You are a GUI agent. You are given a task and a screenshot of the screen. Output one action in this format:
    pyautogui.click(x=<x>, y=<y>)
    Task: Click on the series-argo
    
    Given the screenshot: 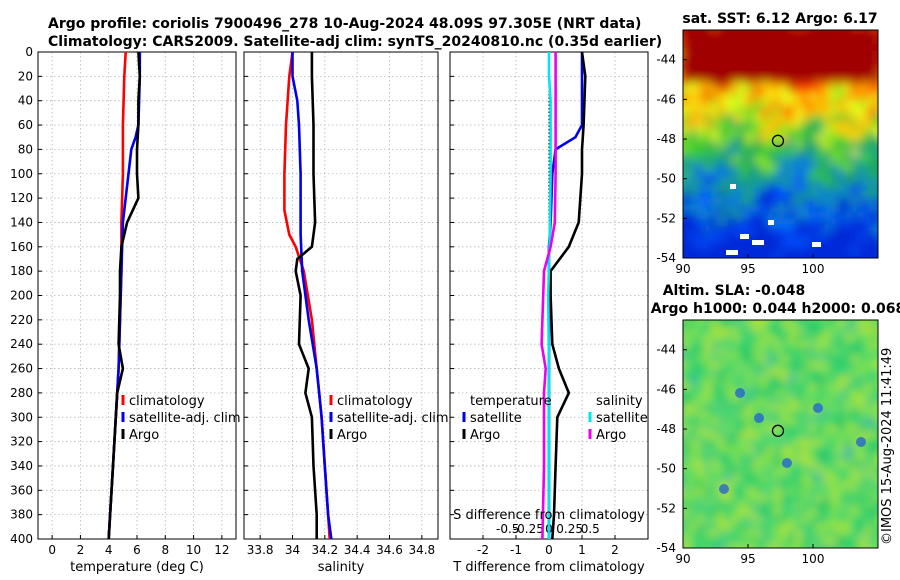 What is the action you would take?
    pyautogui.click(x=124, y=295)
    